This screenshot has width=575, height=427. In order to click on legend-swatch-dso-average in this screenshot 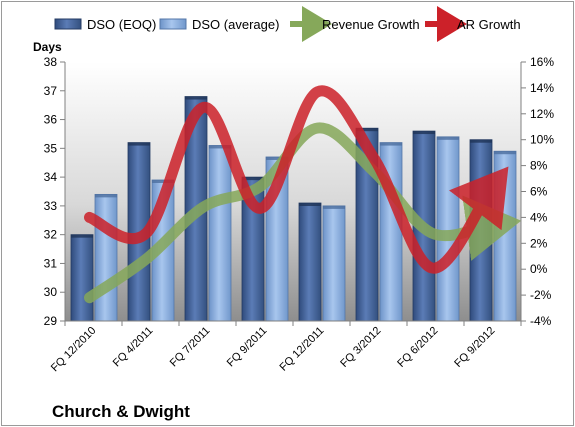, I will do `click(173, 24)`.